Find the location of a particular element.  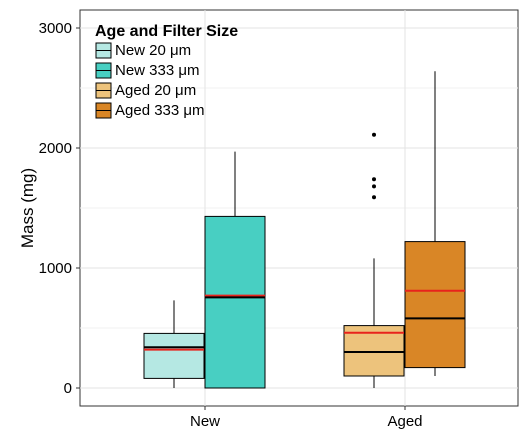

legend-title: Age and Filter Size is located at coordinates (166, 31).